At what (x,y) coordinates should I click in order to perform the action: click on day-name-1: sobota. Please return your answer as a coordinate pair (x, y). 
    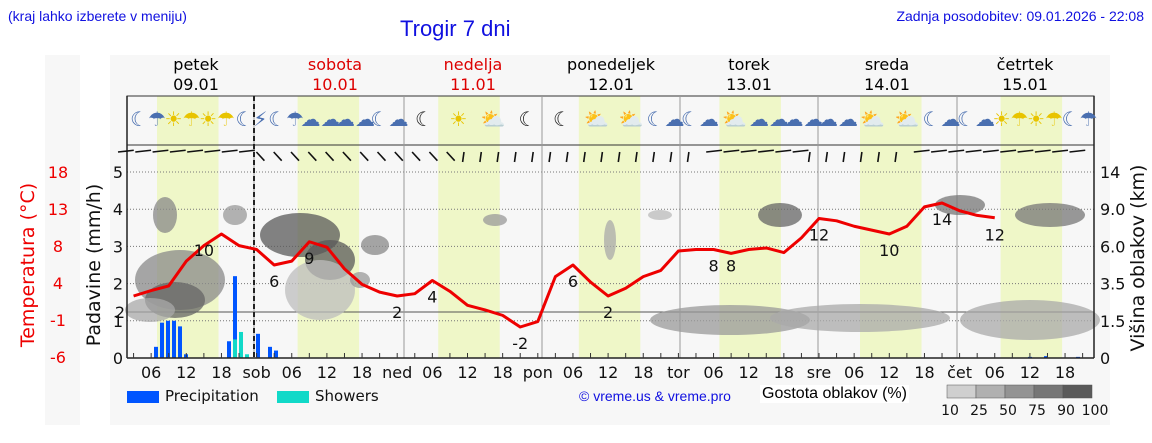
    Looking at the image, I should click on (335, 64).